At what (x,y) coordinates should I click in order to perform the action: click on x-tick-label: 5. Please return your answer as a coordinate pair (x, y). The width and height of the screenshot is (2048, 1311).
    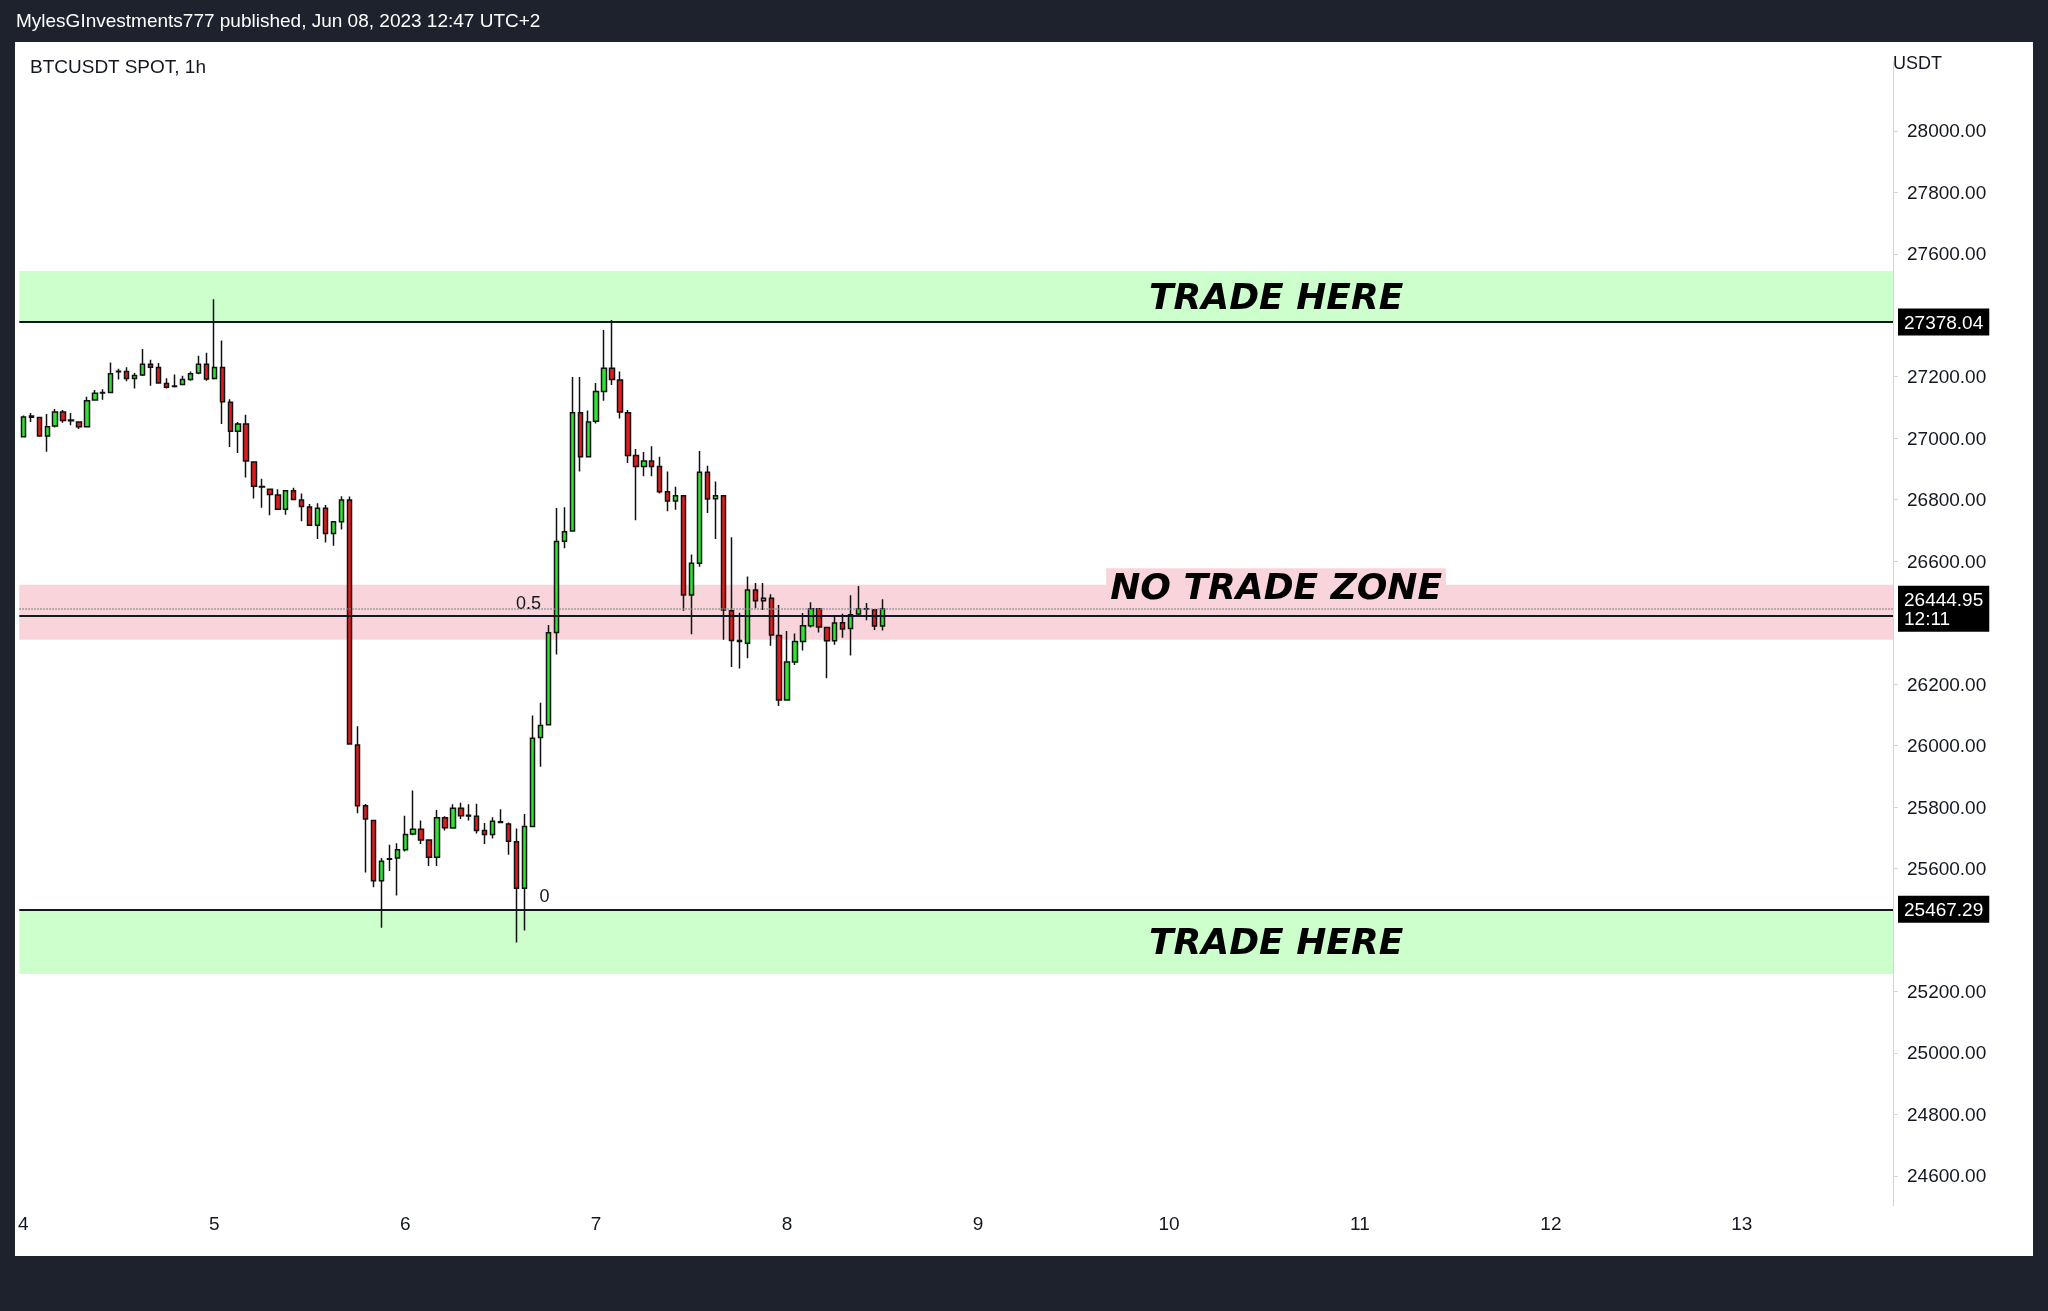
    Looking at the image, I should click on (214, 1223).